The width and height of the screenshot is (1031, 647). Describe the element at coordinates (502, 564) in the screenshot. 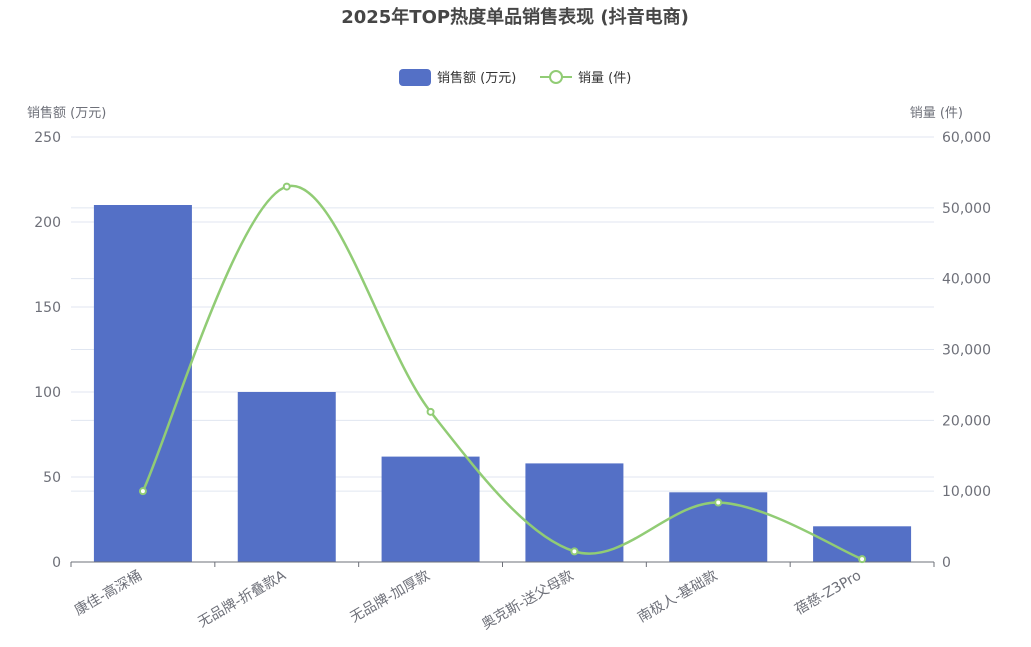

I see `axes` at that location.